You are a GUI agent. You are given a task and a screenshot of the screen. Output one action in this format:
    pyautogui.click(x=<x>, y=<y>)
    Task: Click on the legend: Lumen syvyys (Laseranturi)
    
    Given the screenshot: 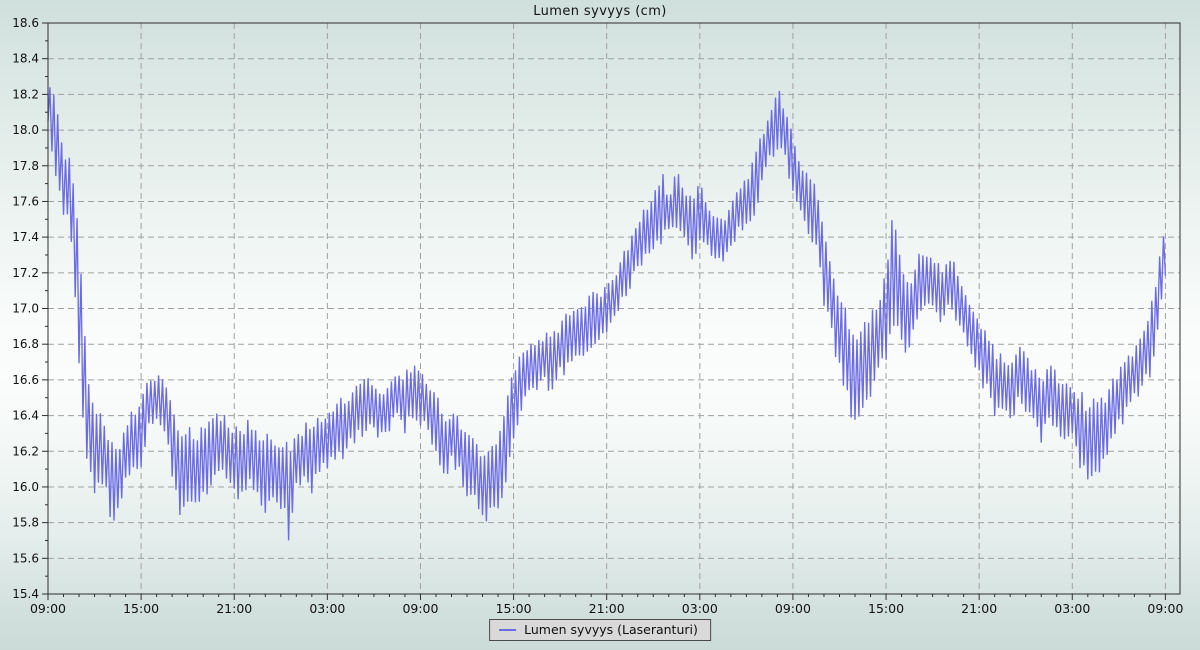 What is the action you would take?
    pyautogui.click(x=600, y=630)
    